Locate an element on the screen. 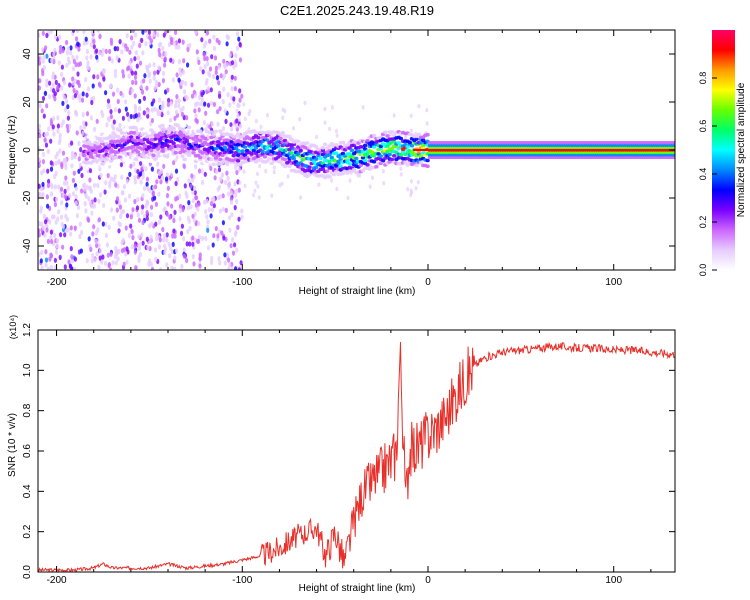  snr-y-axis-label: SNR (10 * v/v) is located at coordinates (12, 445).